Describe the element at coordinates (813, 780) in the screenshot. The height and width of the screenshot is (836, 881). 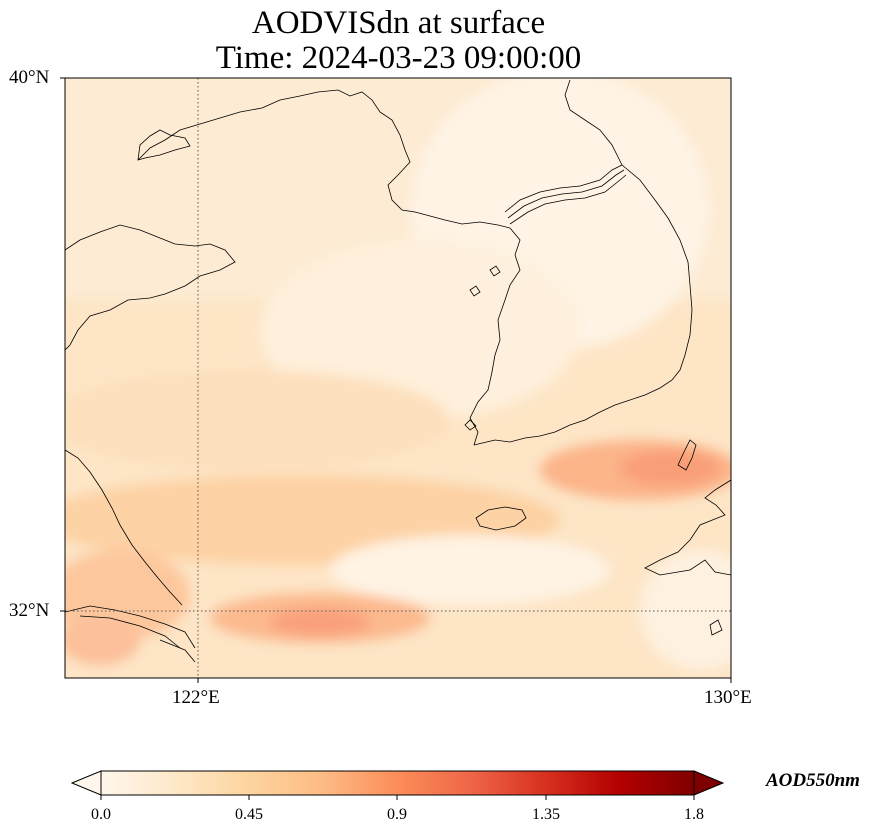
I see `colorbar-label: AOD550nm` at that location.